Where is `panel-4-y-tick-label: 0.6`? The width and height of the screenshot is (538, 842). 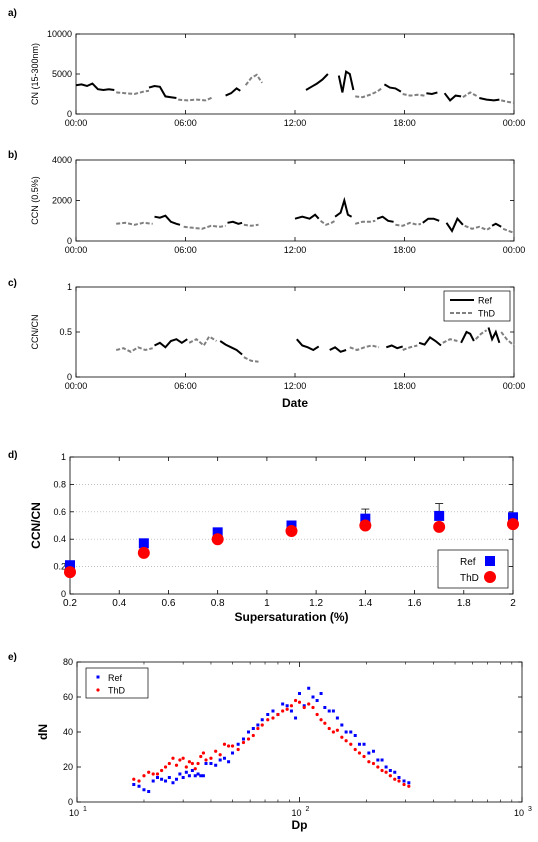
panel-4-y-tick-label: 0.6 is located at coordinates (59, 512).